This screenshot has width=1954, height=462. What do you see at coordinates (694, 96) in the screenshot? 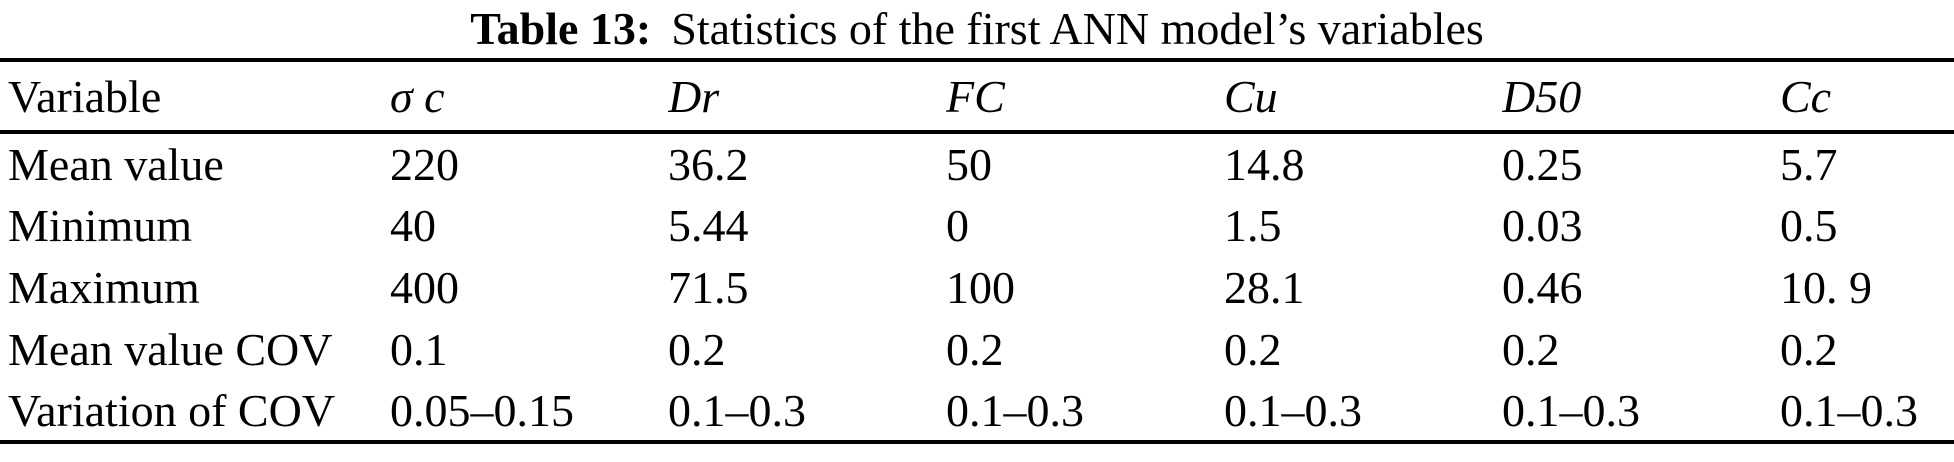
I see `column-header-dr: Dr` at bounding box center [694, 96].